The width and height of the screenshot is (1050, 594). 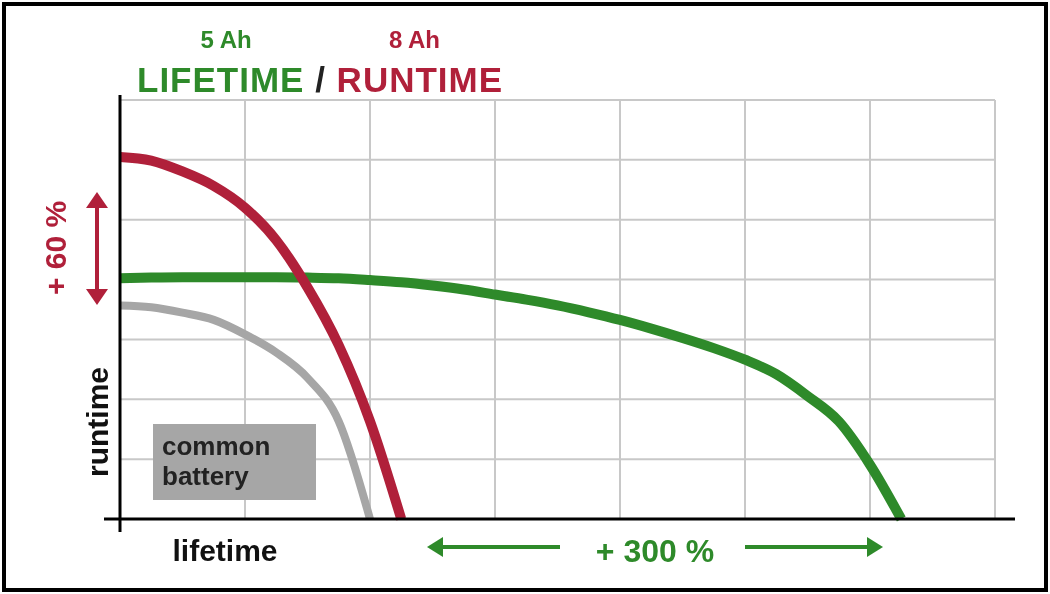 I want to click on text: 5 Ah, so click(x=226, y=39).